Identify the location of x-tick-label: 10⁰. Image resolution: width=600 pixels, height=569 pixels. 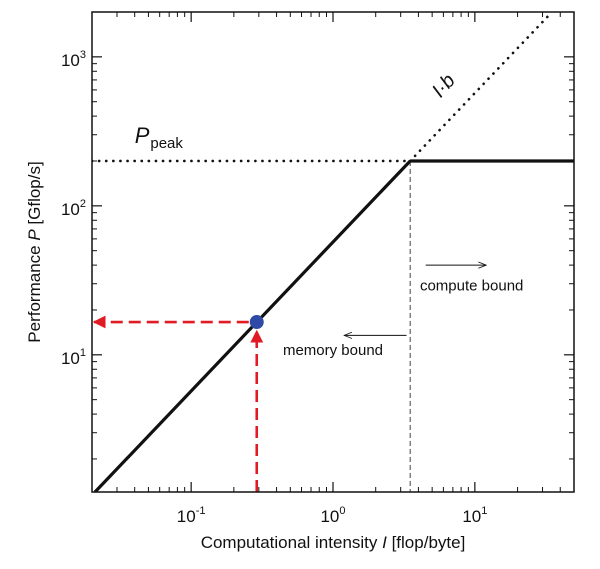
(332, 515).